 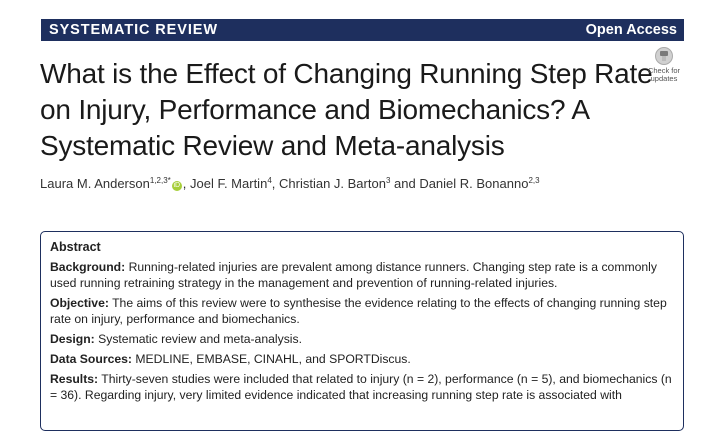 I want to click on author-affiliation: 2,3, so click(x=534, y=180).